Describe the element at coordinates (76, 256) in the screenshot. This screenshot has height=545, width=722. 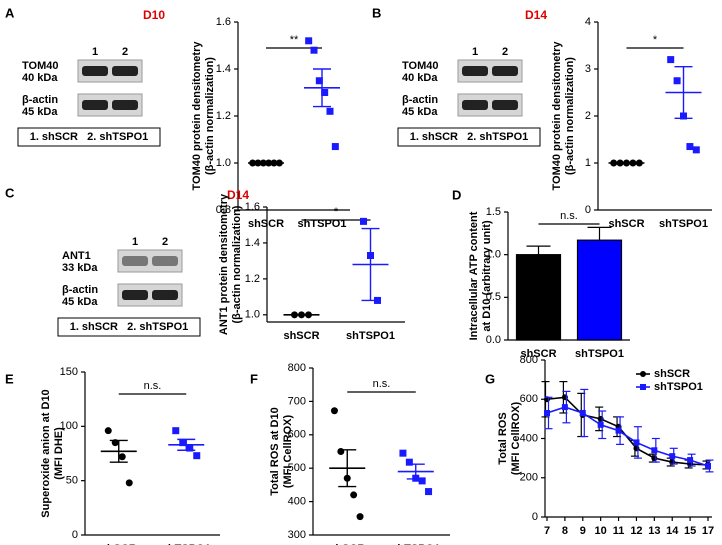
I see `blot-row-label: ANT1` at that location.